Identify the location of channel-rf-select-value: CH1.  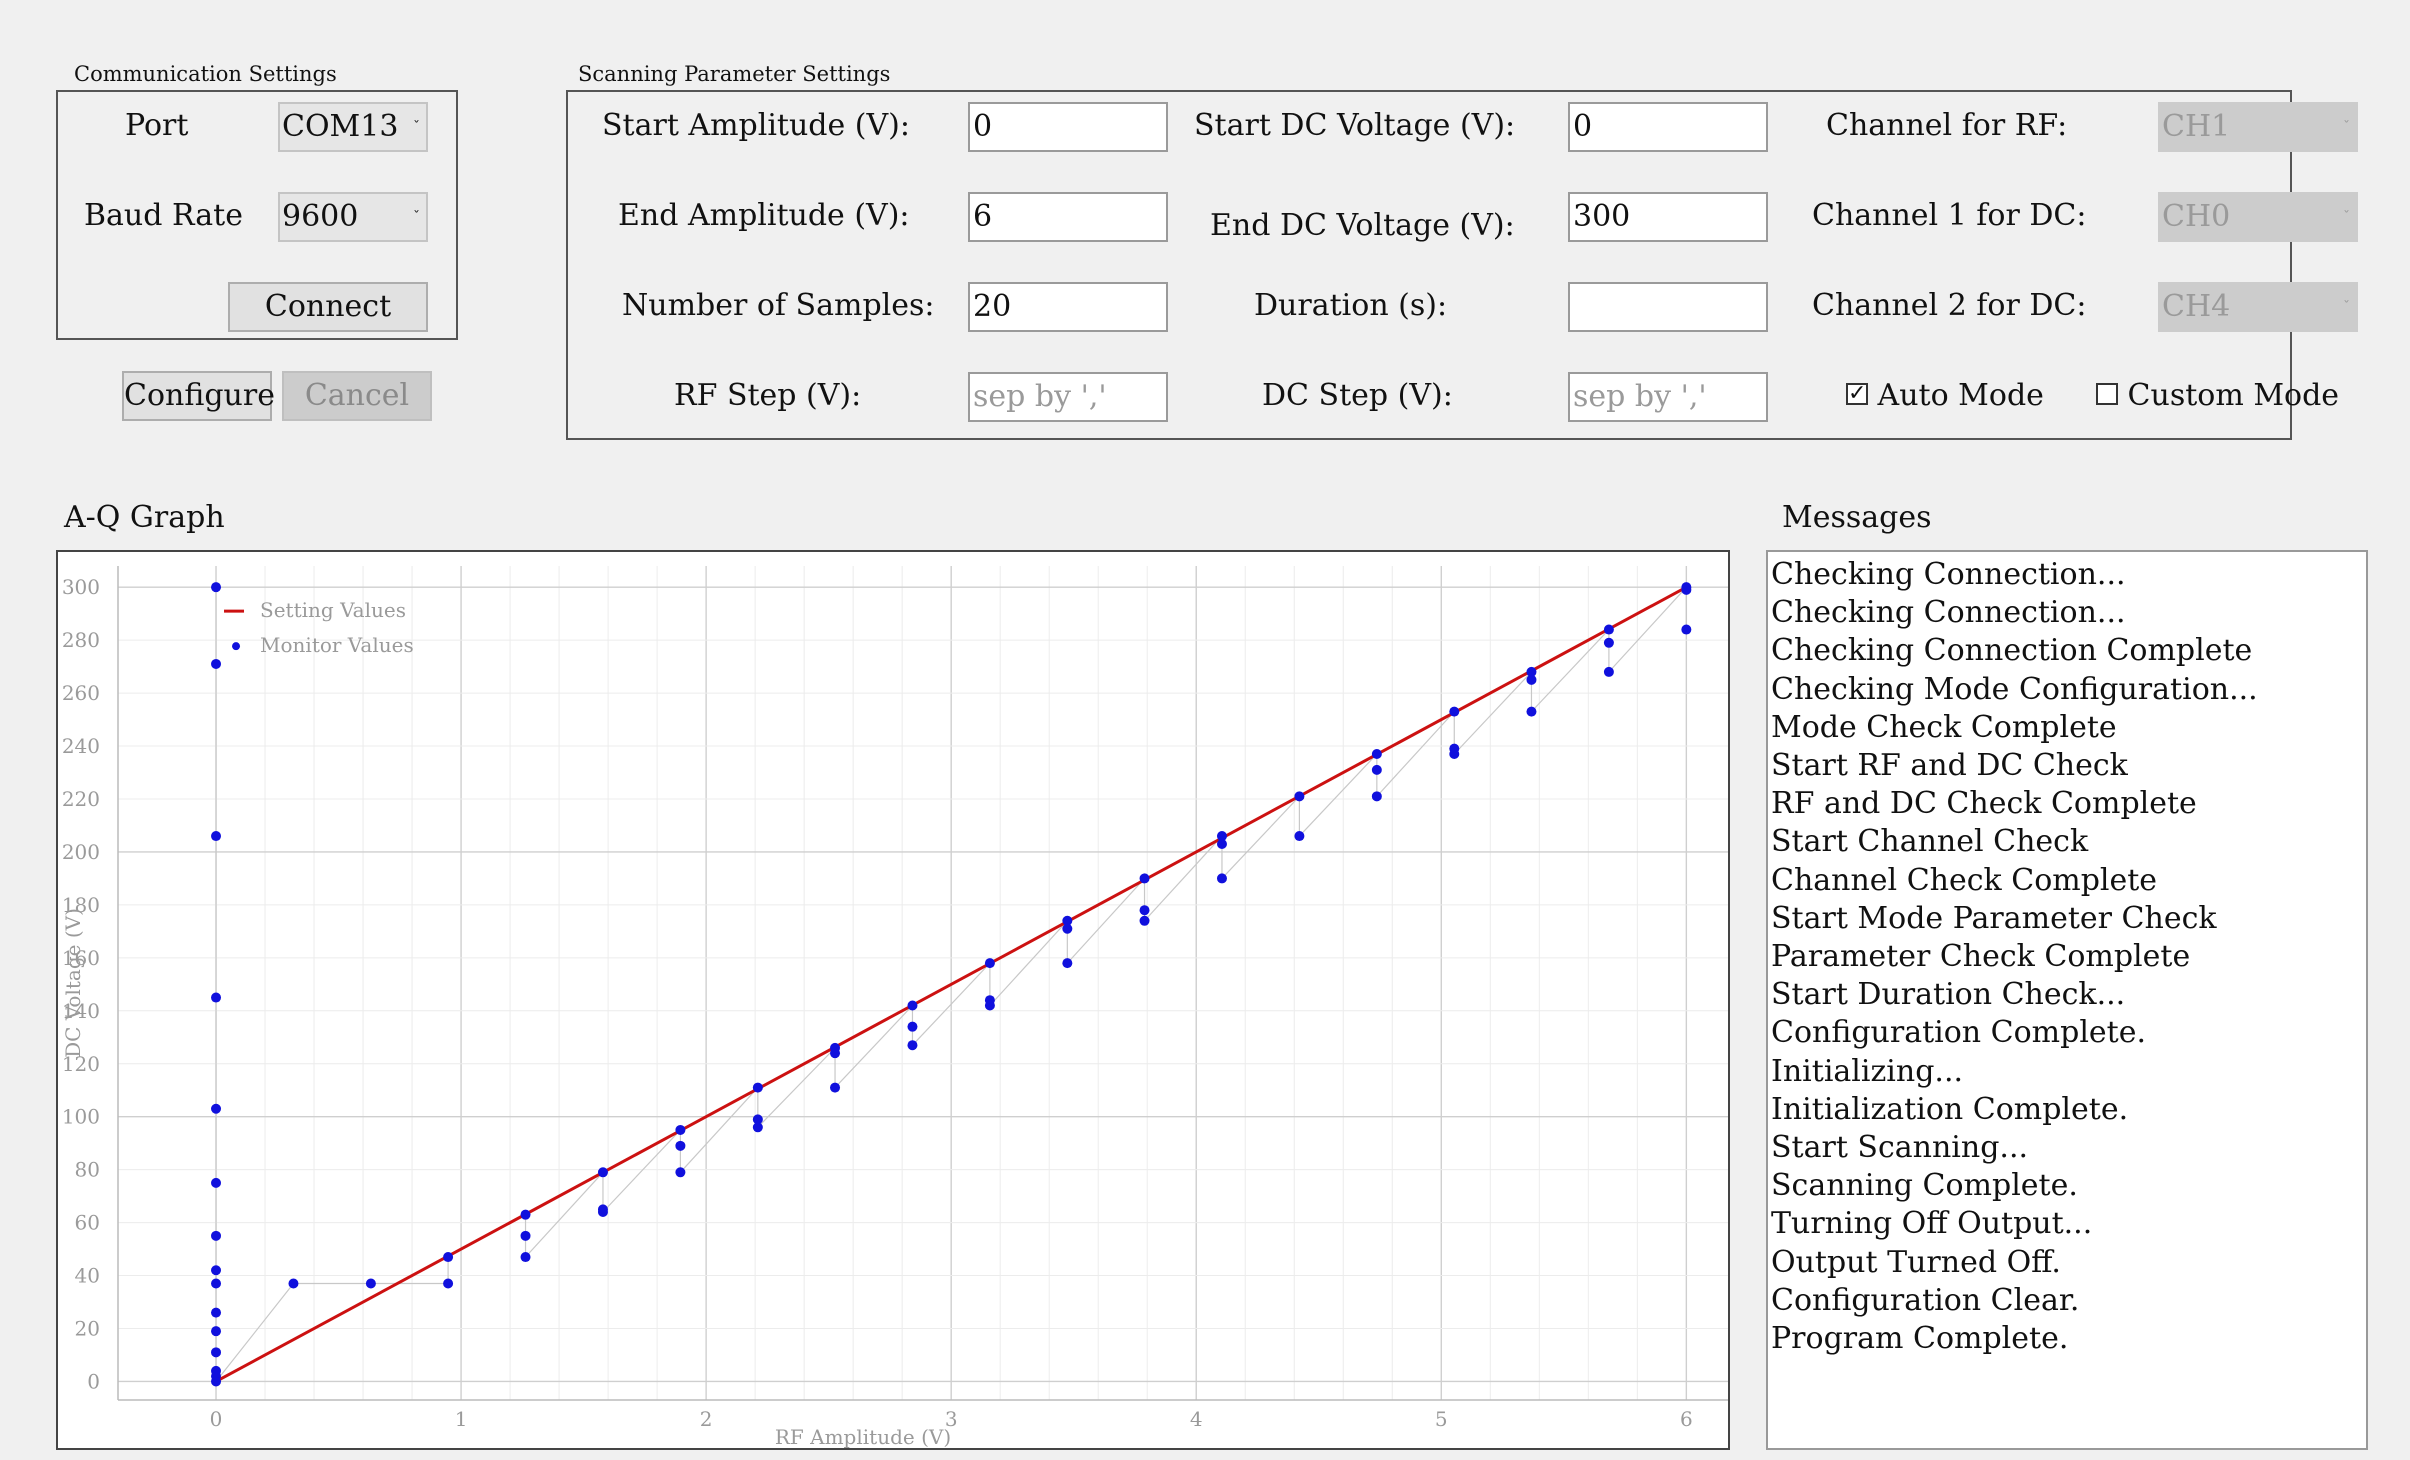
(2196, 126).